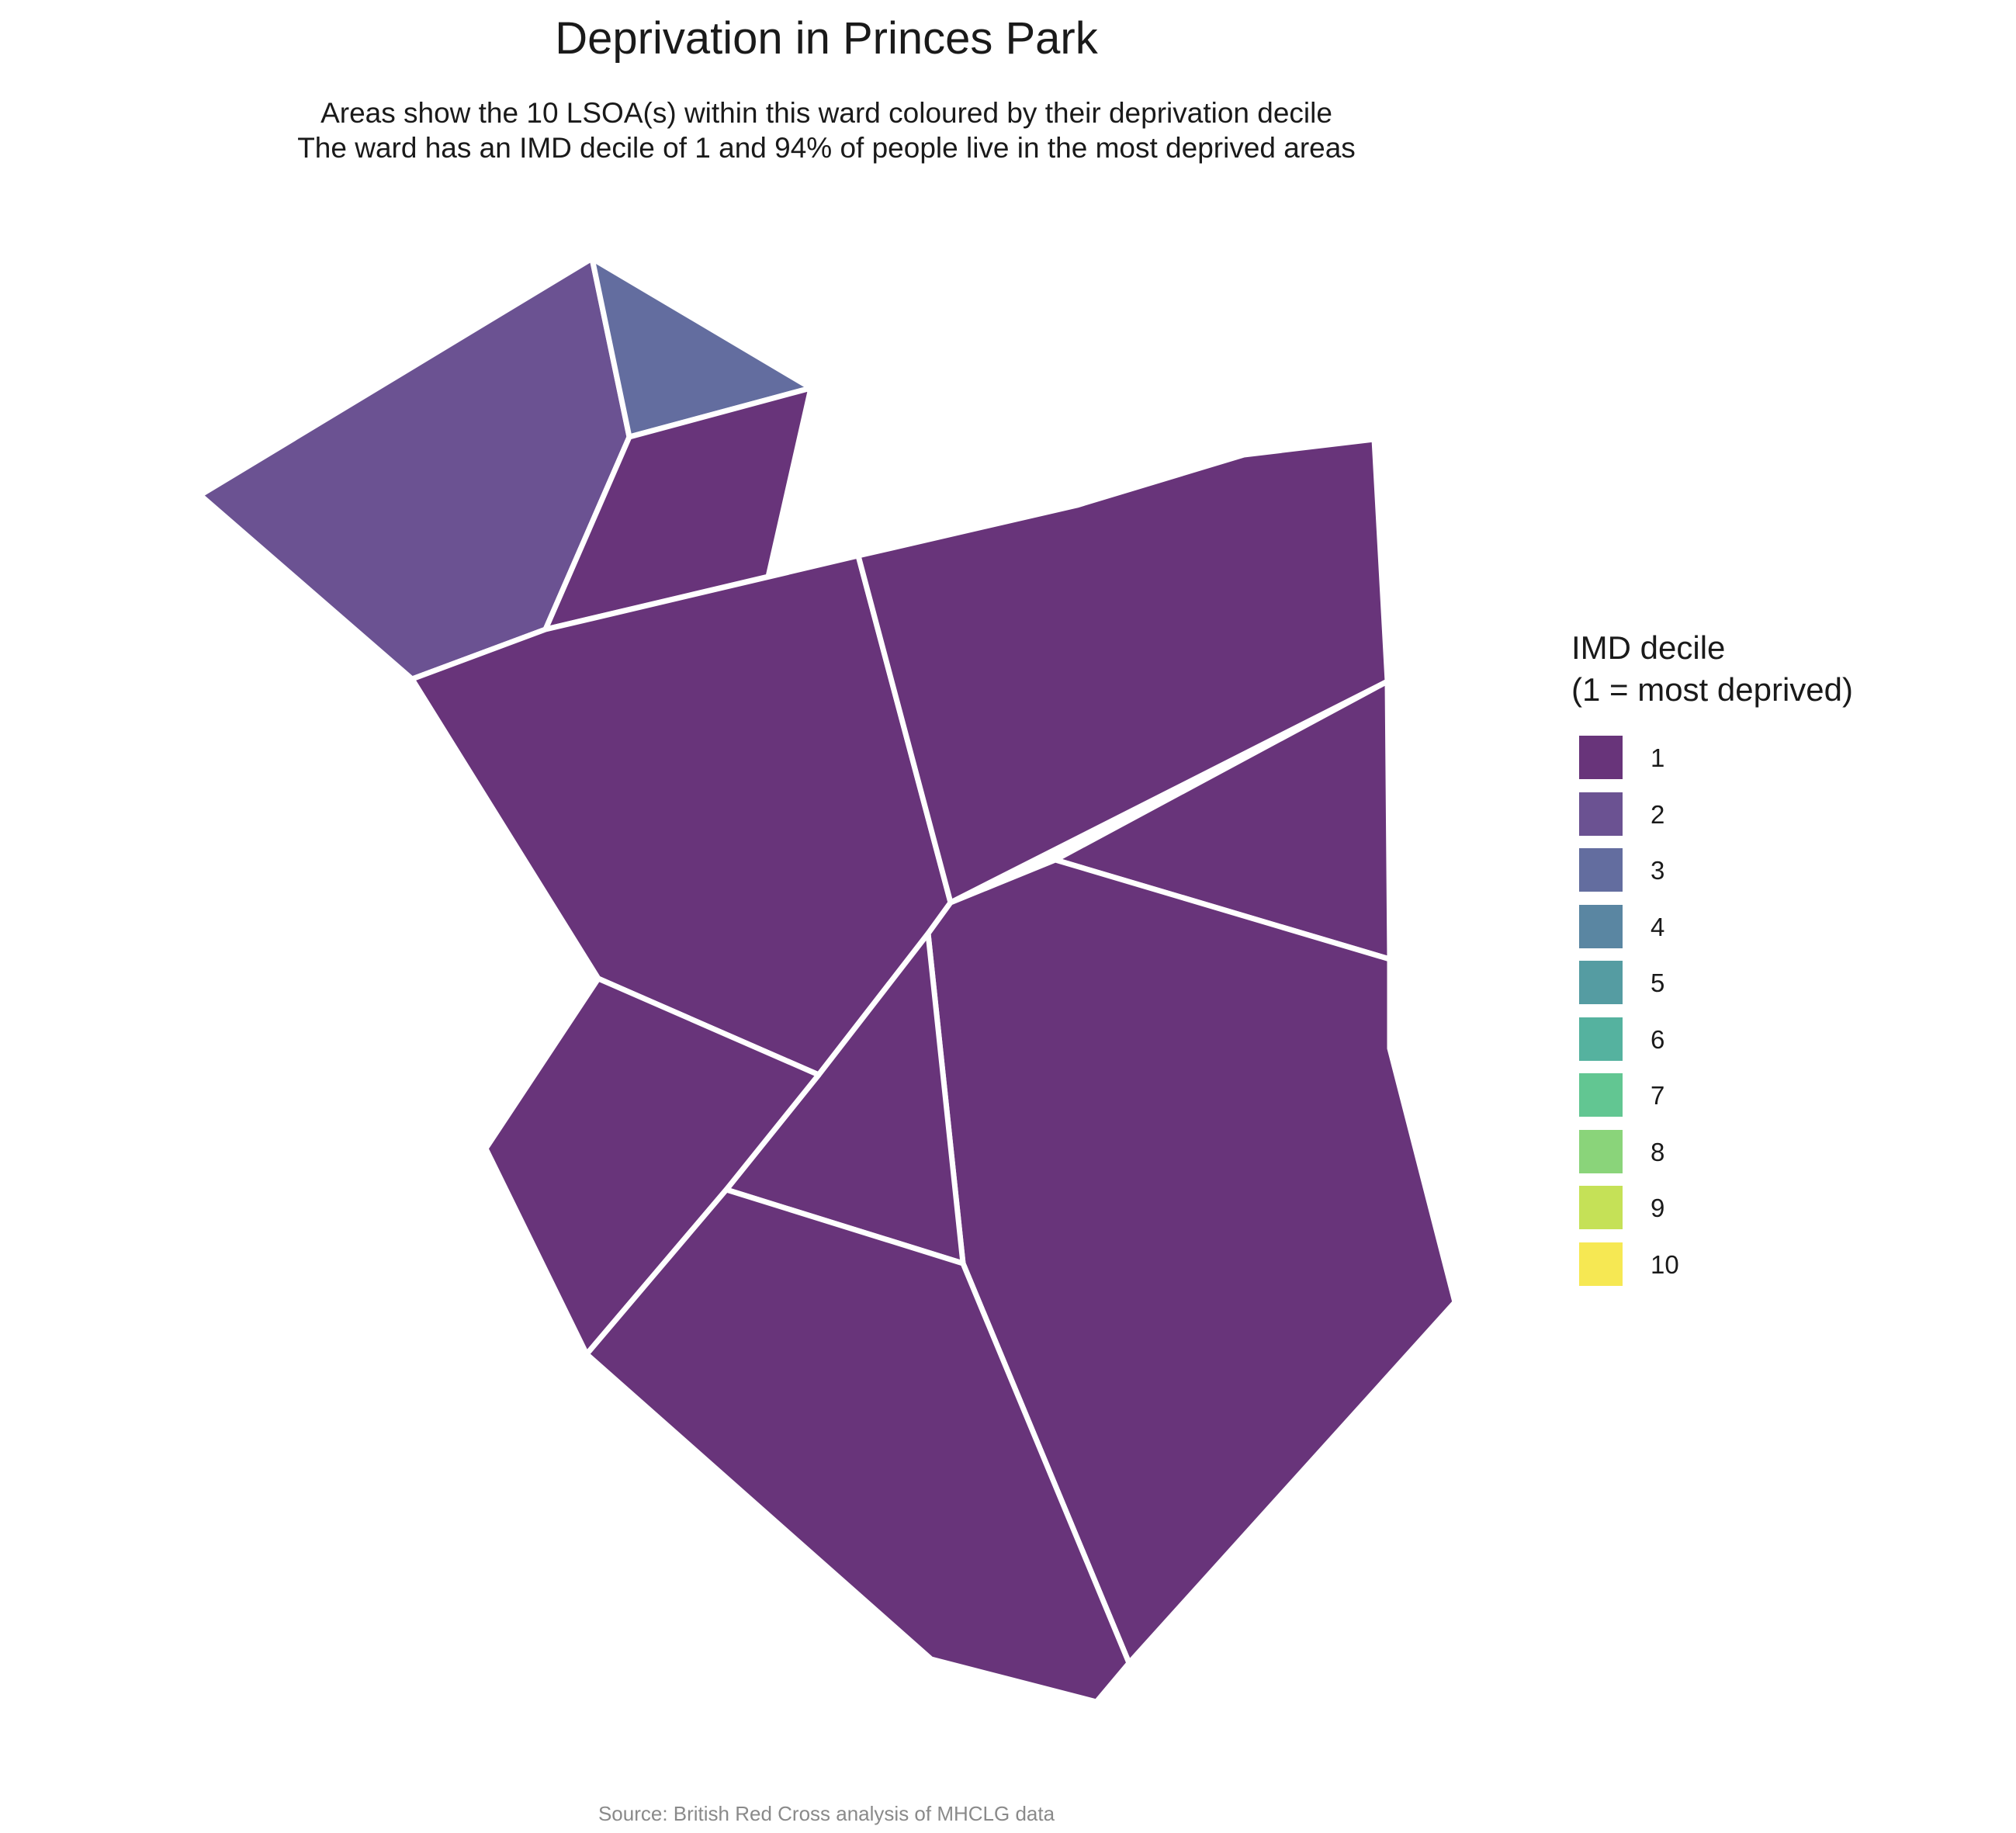  Describe the element at coordinates (1658, 757) in the screenshot. I see `legend-label: 1` at that location.